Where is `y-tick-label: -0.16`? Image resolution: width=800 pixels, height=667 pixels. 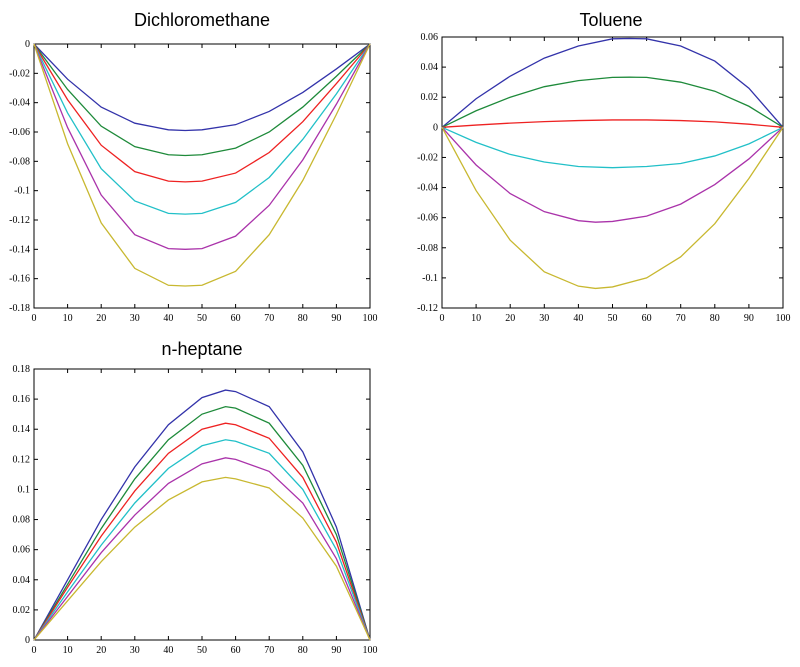
y-tick-label: -0.16 is located at coordinates (19, 279).